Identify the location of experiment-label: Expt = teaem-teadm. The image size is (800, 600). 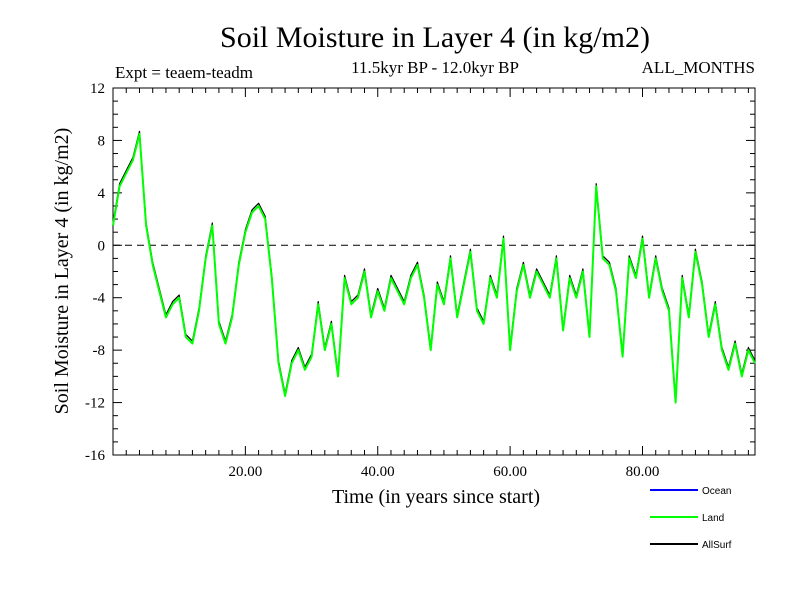
(184, 72).